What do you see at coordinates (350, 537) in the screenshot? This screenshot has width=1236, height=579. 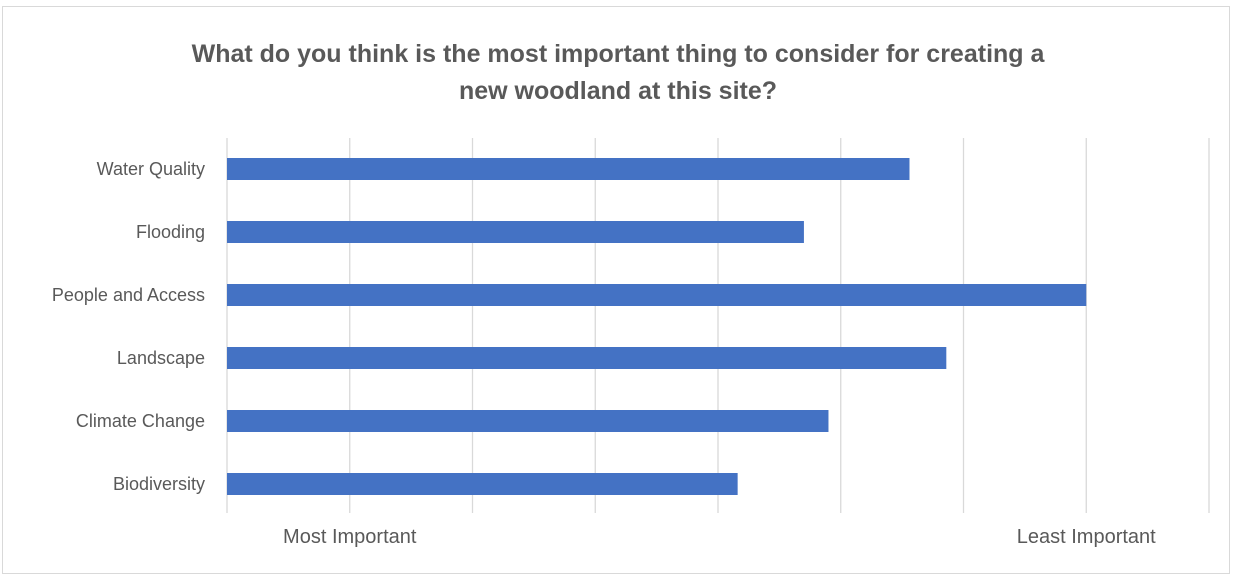 I see `x-tick-label: Most Important` at bounding box center [350, 537].